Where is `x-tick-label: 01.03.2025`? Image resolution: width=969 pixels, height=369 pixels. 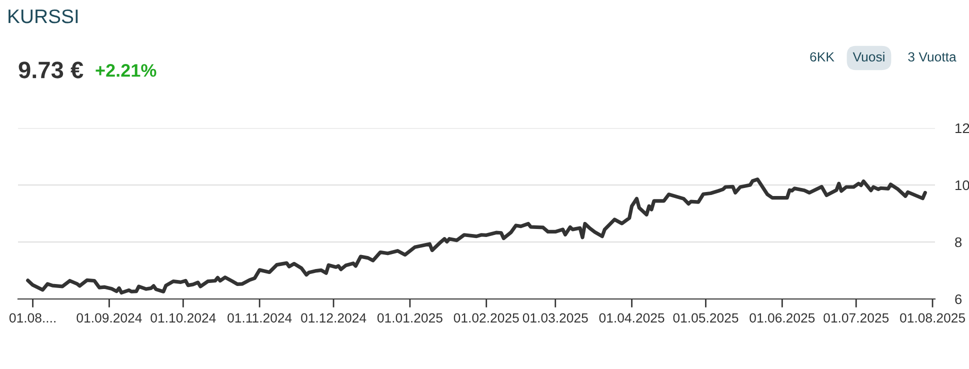 x-tick-label: 01.03.2025 is located at coordinates (555, 318).